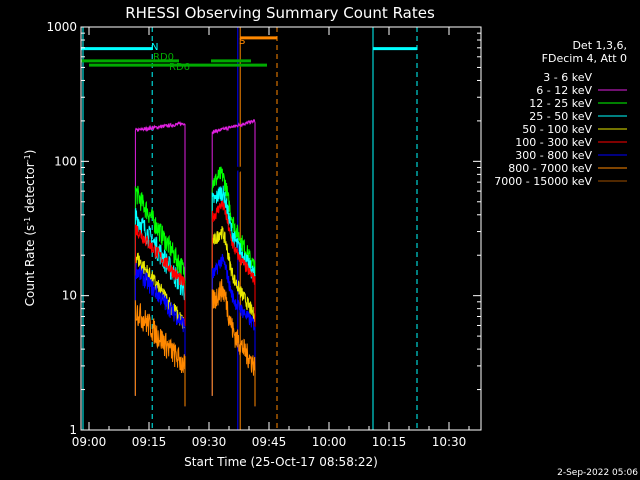 Image resolution: width=640 pixels, height=480 pixels. I want to click on footer-date: 2-Sep-2022 05:06, so click(597, 473).